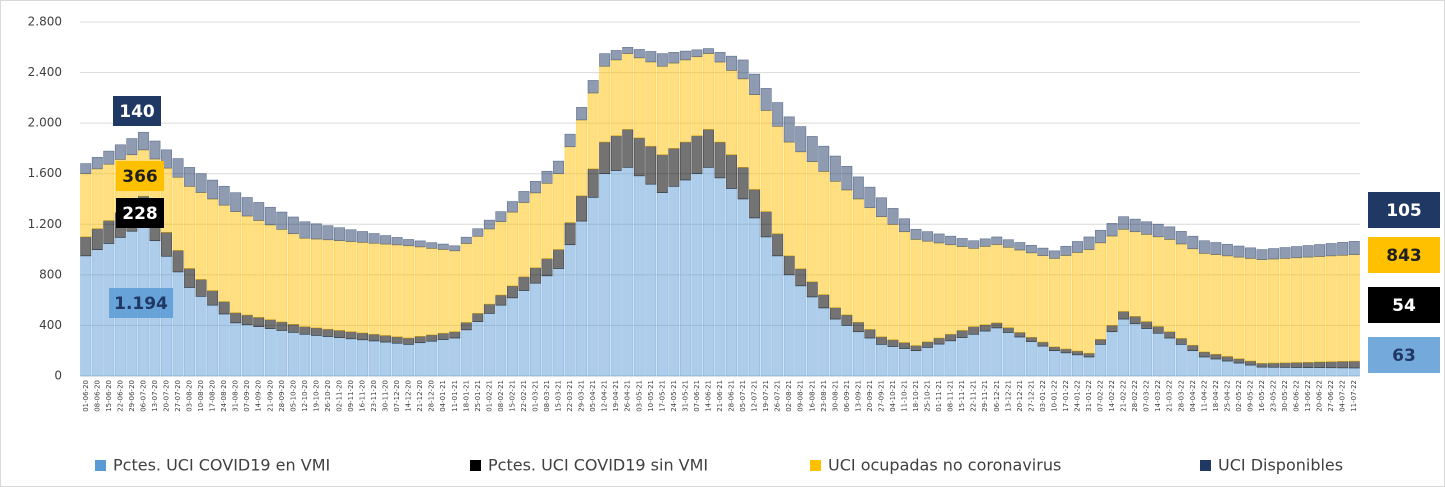  What do you see at coordinates (224, 396) in the screenshot?
I see `x-tick-label: 24-08-20` at bounding box center [224, 396].